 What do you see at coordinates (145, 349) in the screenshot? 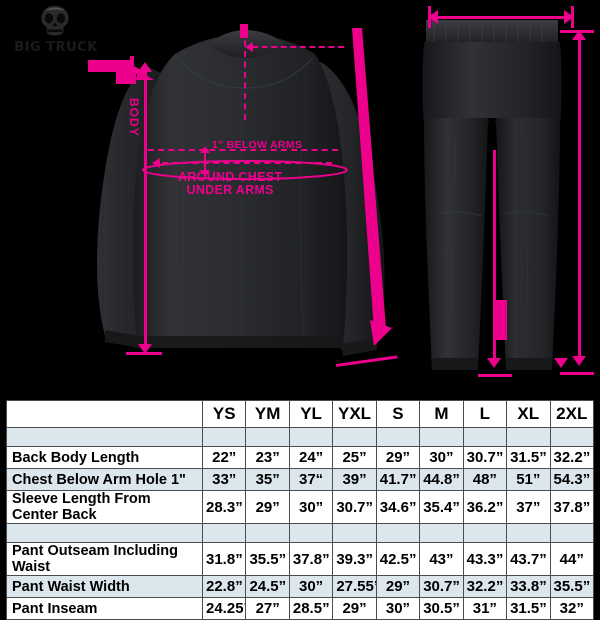
I see `body-length-arrow-down-icon` at bounding box center [145, 349].